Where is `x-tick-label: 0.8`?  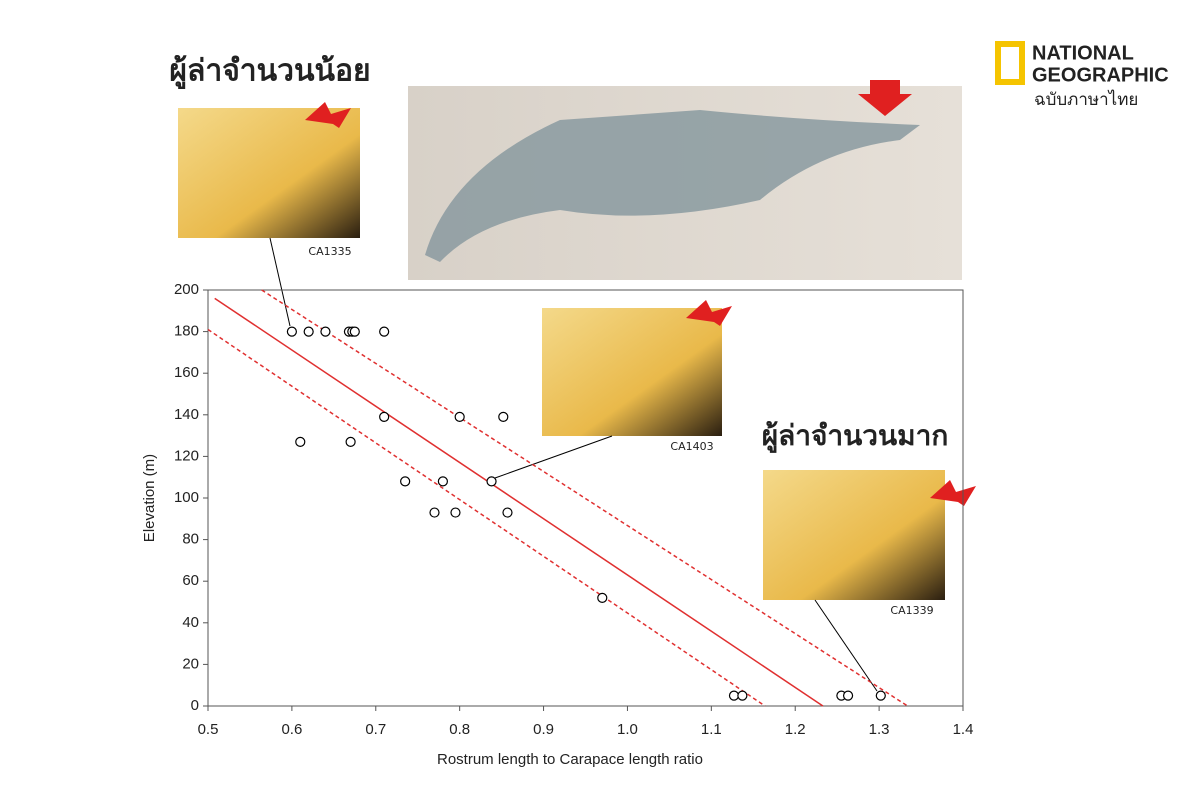 x-tick-label: 0.8 is located at coordinates (459, 729).